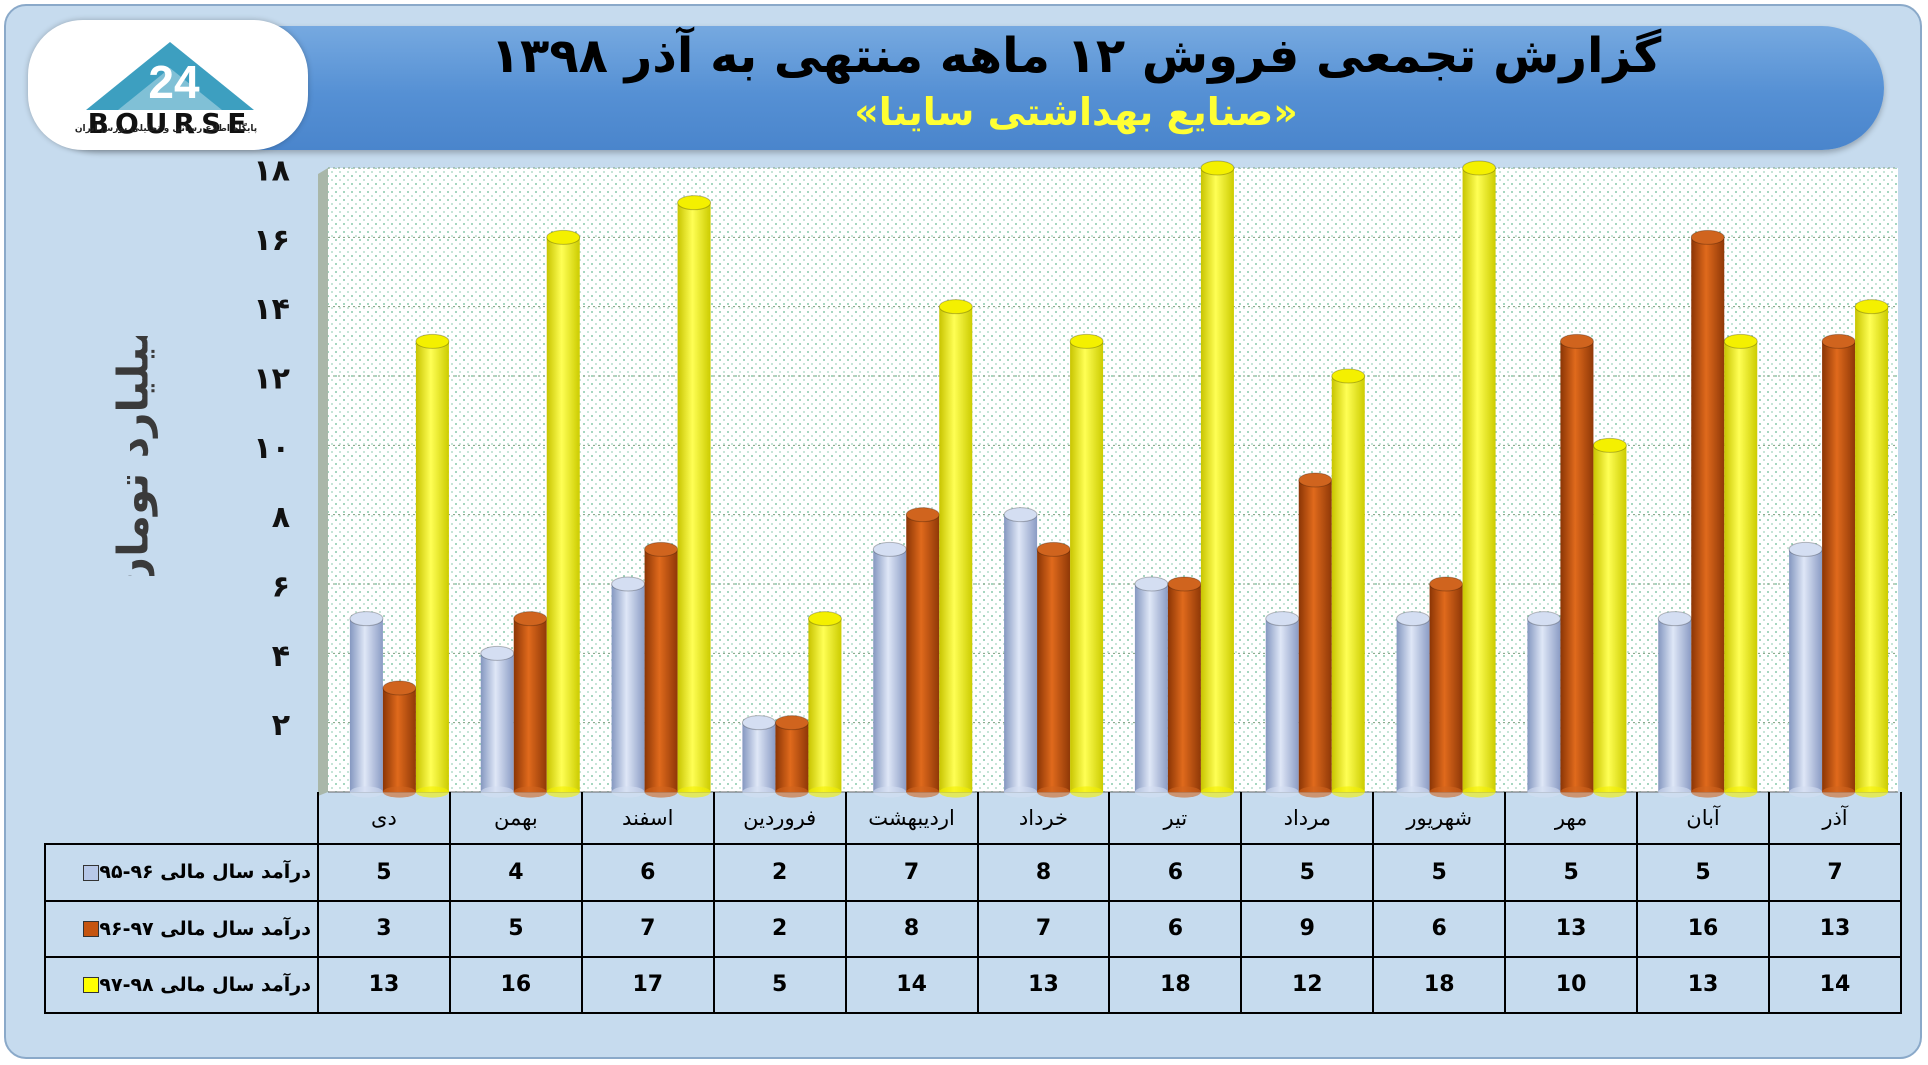 Image resolution: width=1928 pixels, height=1065 pixels. I want to click on table-series-label: درآمد سال مالی ۹۷-۹۶, so click(181, 928).